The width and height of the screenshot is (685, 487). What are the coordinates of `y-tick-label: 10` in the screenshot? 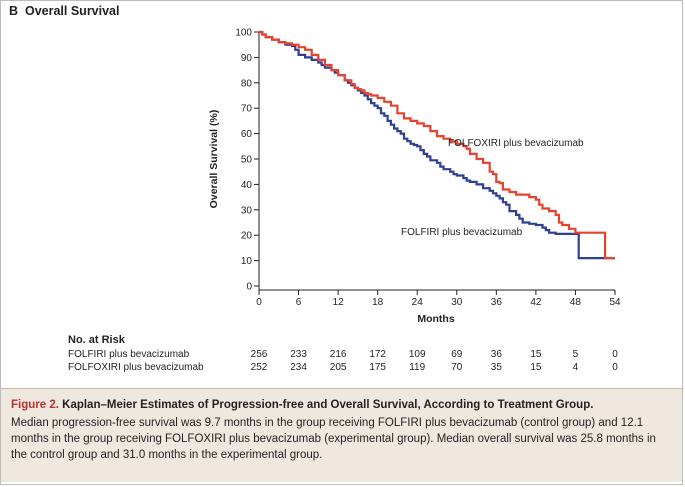 It's located at (247, 261).